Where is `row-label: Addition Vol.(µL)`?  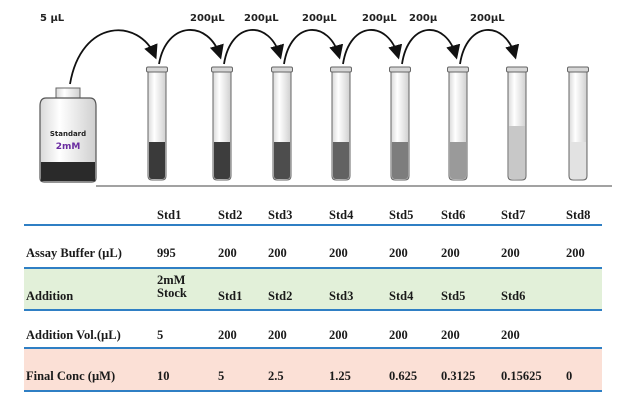 row-label: Addition Vol.(µL) is located at coordinates (73, 335).